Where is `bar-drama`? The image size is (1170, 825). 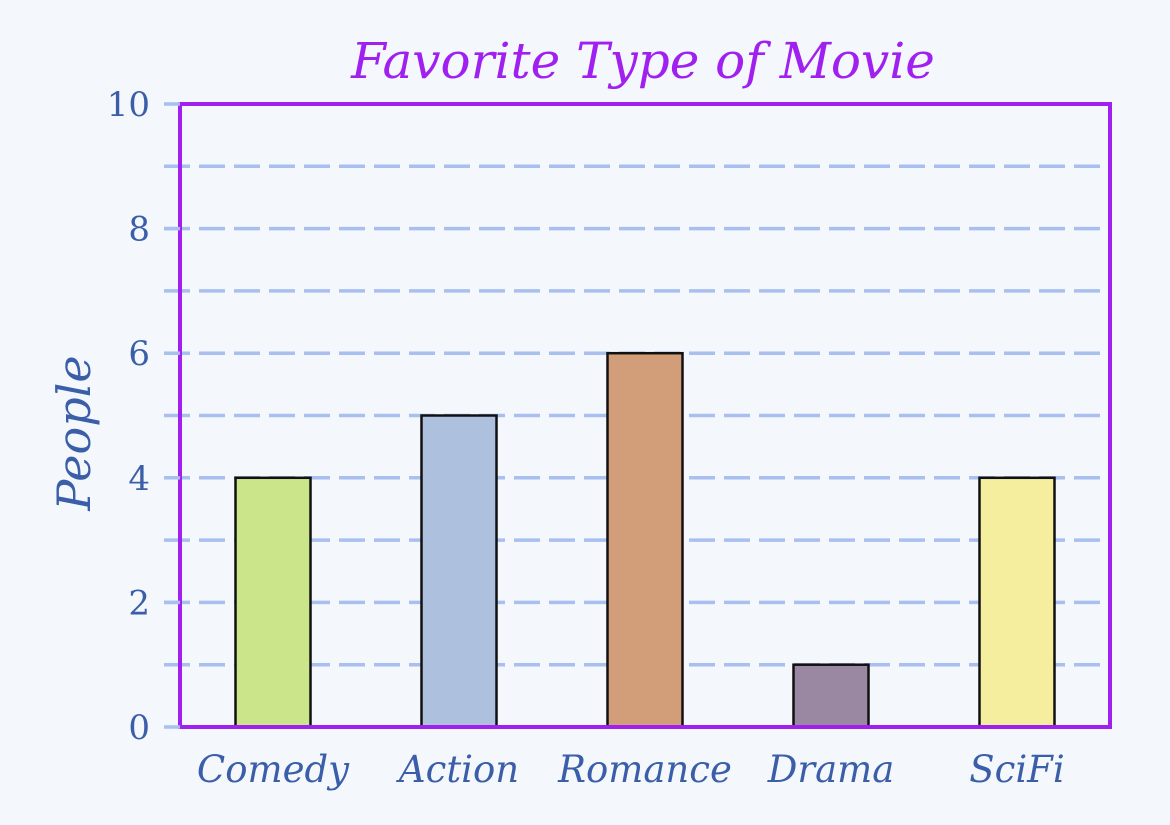 bar-drama is located at coordinates (831, 696).